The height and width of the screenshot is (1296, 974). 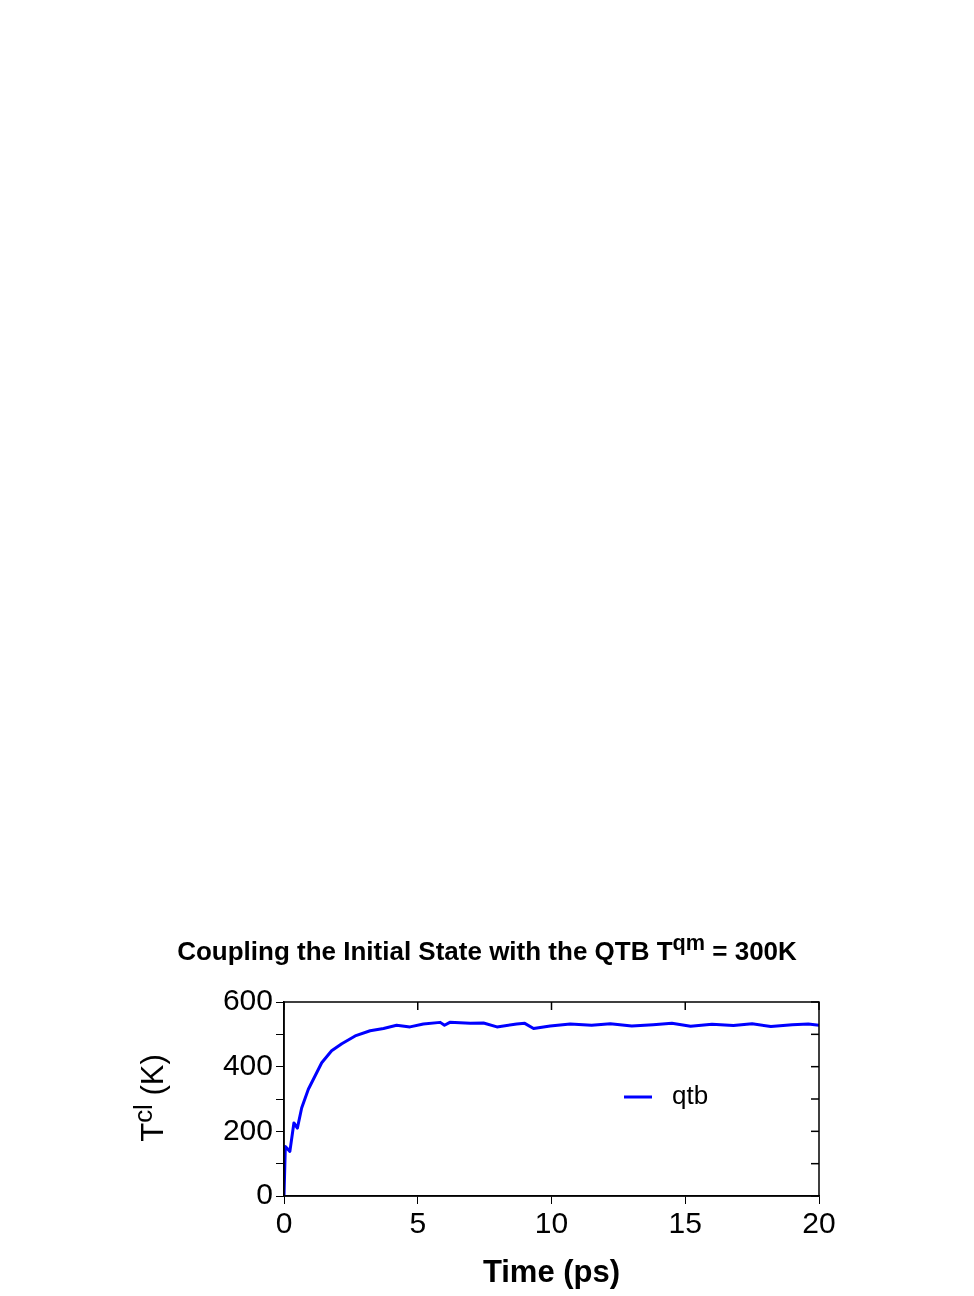 I want to click on y-tick-label: 0, so click(x=264, y=1194).